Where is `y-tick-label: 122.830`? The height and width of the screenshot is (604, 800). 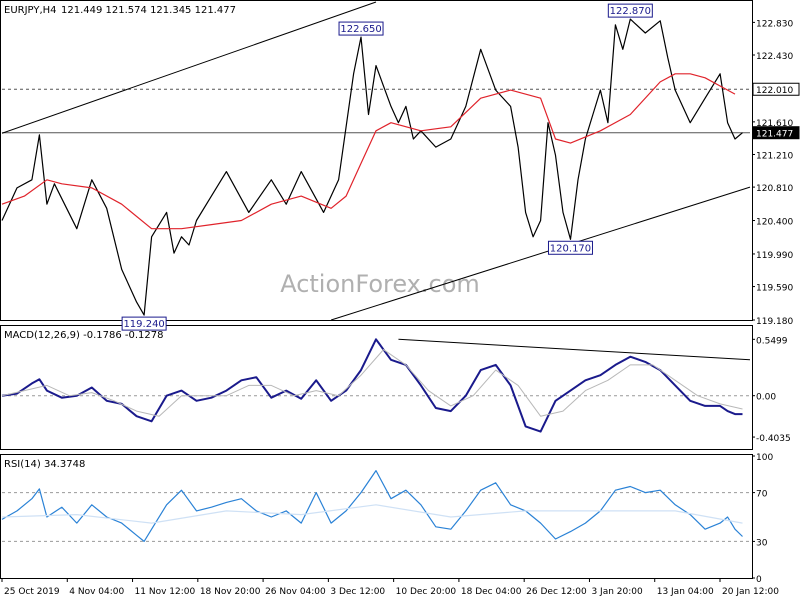 y-tick-label: 122.830 is located at coordinates (774, 24).